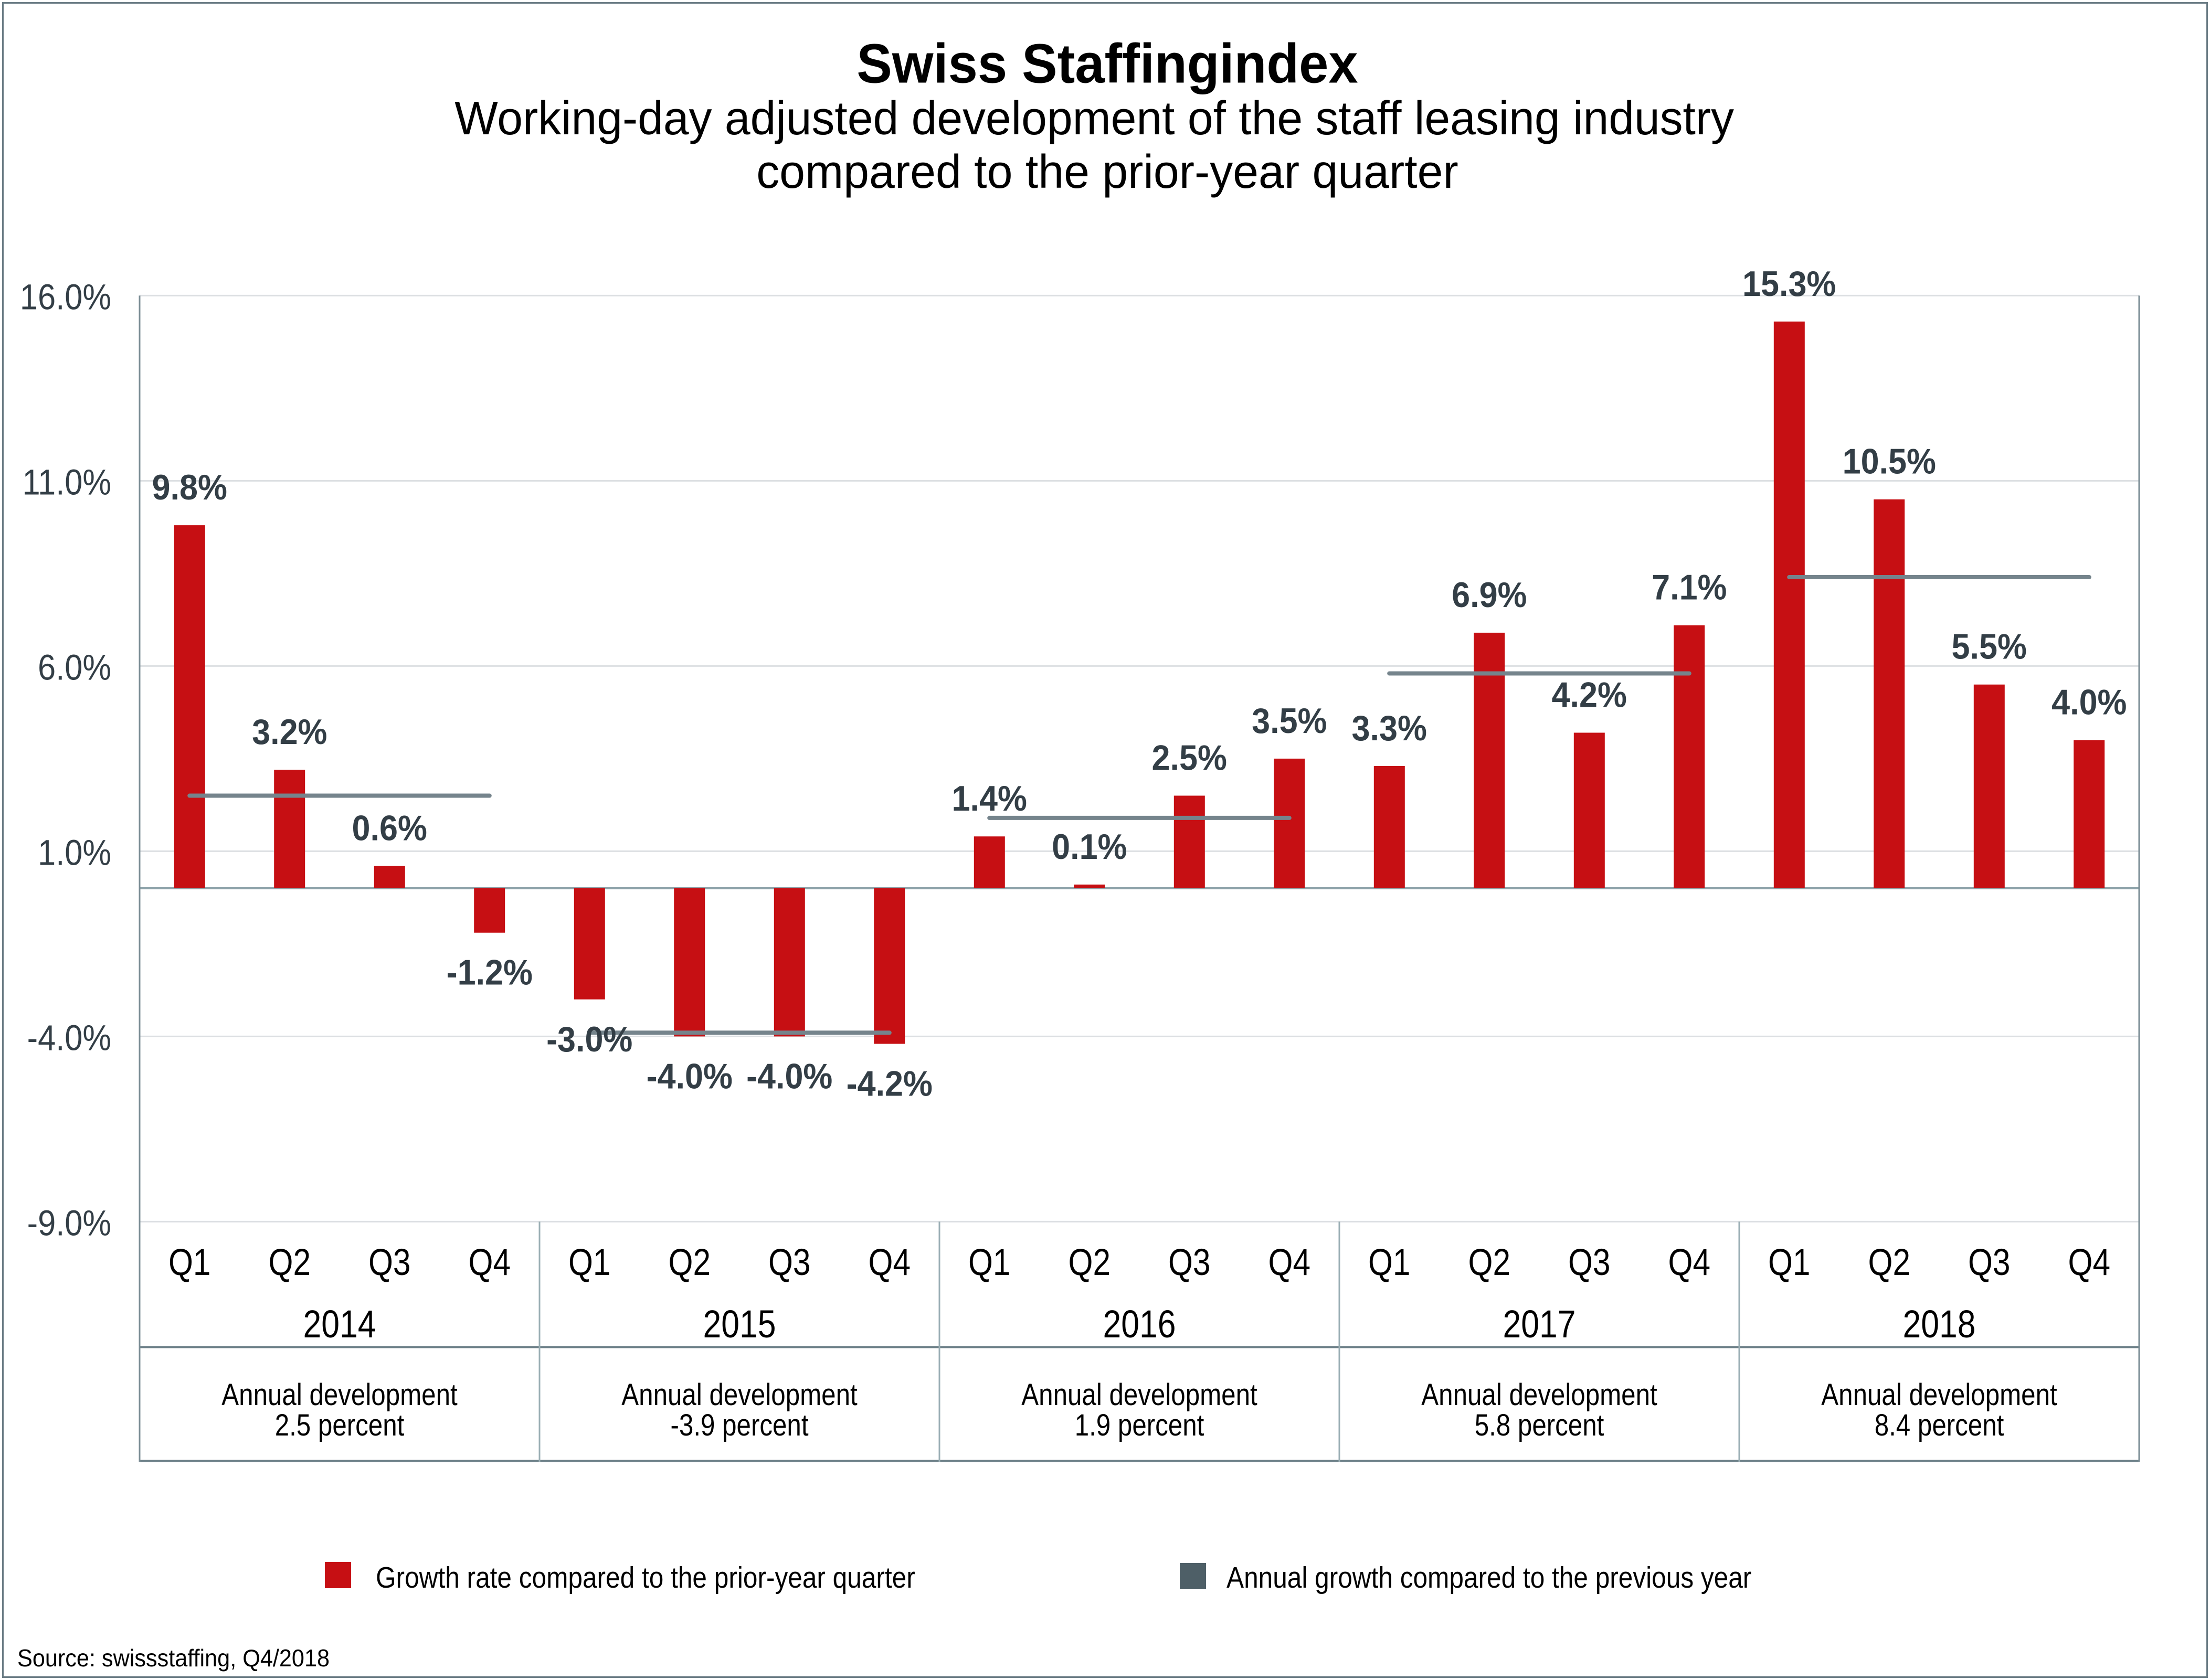 The height and width of the screenshot is (1680, 2210). What do you see at coordinates (65, 297) in the screenshot?
I see `svg-text: 16.0%` at bounding box center [65, 297].